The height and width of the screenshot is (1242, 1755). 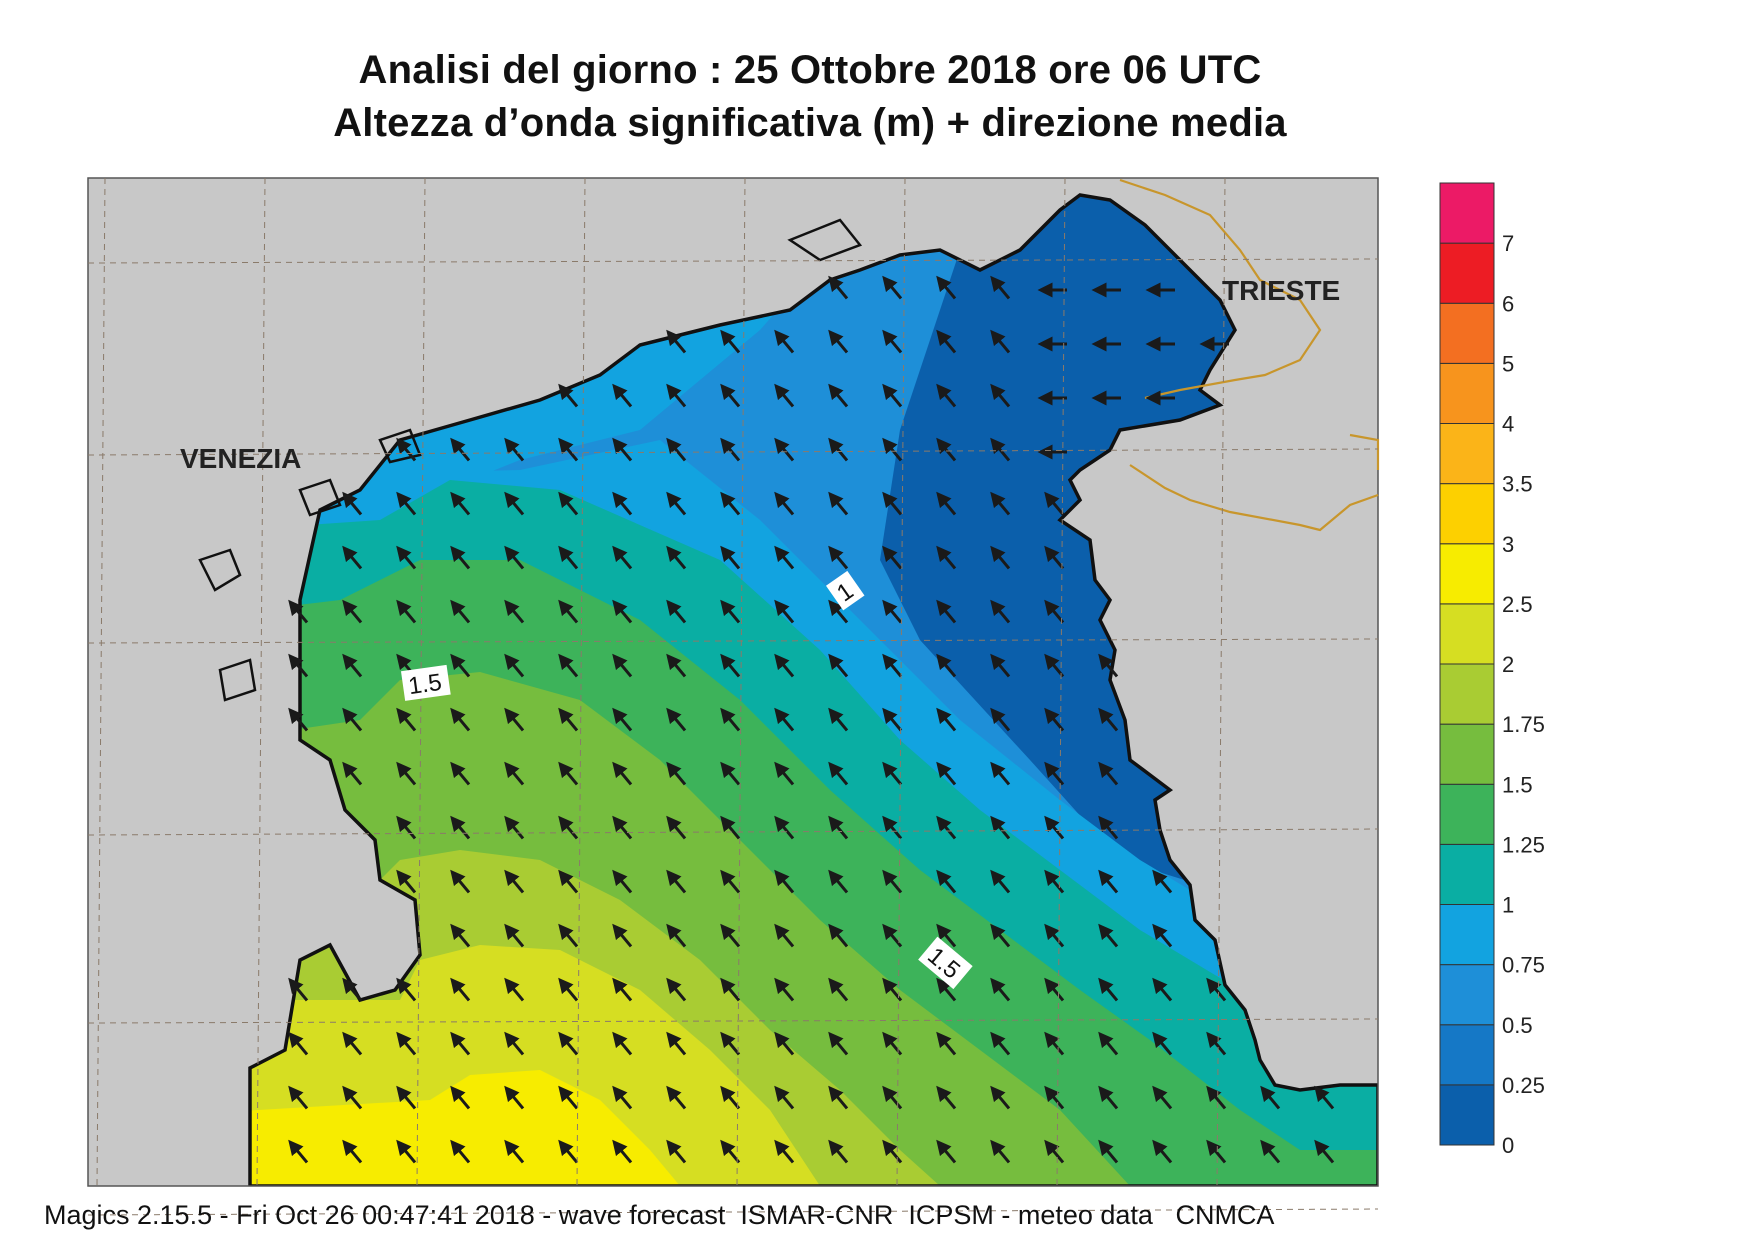 What do you see at coordinates (1523, 724) in the screenshot?
I see `colorbar-tick-label: 1.75` at bounding box center [1523, 724].